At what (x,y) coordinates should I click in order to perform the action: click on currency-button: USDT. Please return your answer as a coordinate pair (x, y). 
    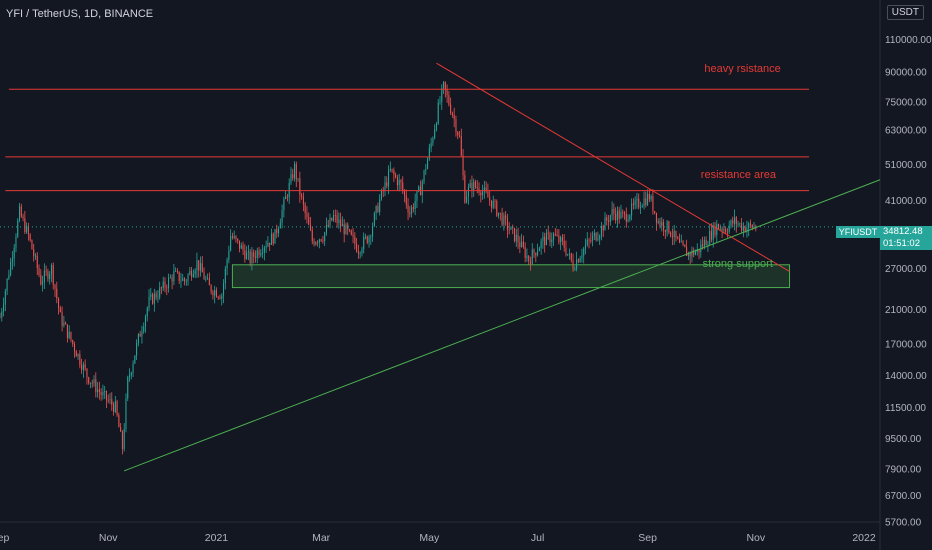
    Looking at the image, I should click on (905, 12).